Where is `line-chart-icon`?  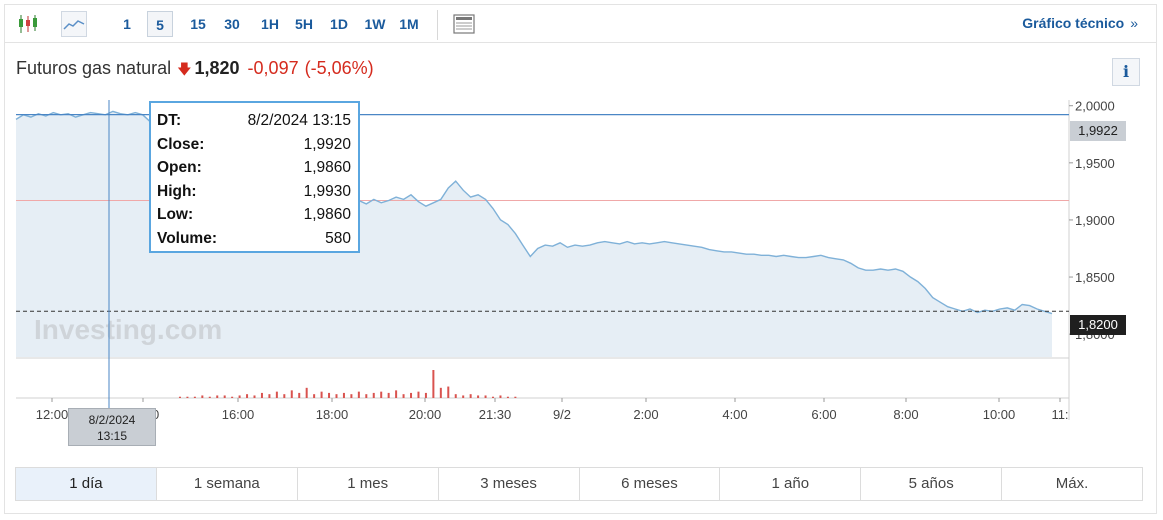 line-chart-icon is located at coordinates (74, 24).